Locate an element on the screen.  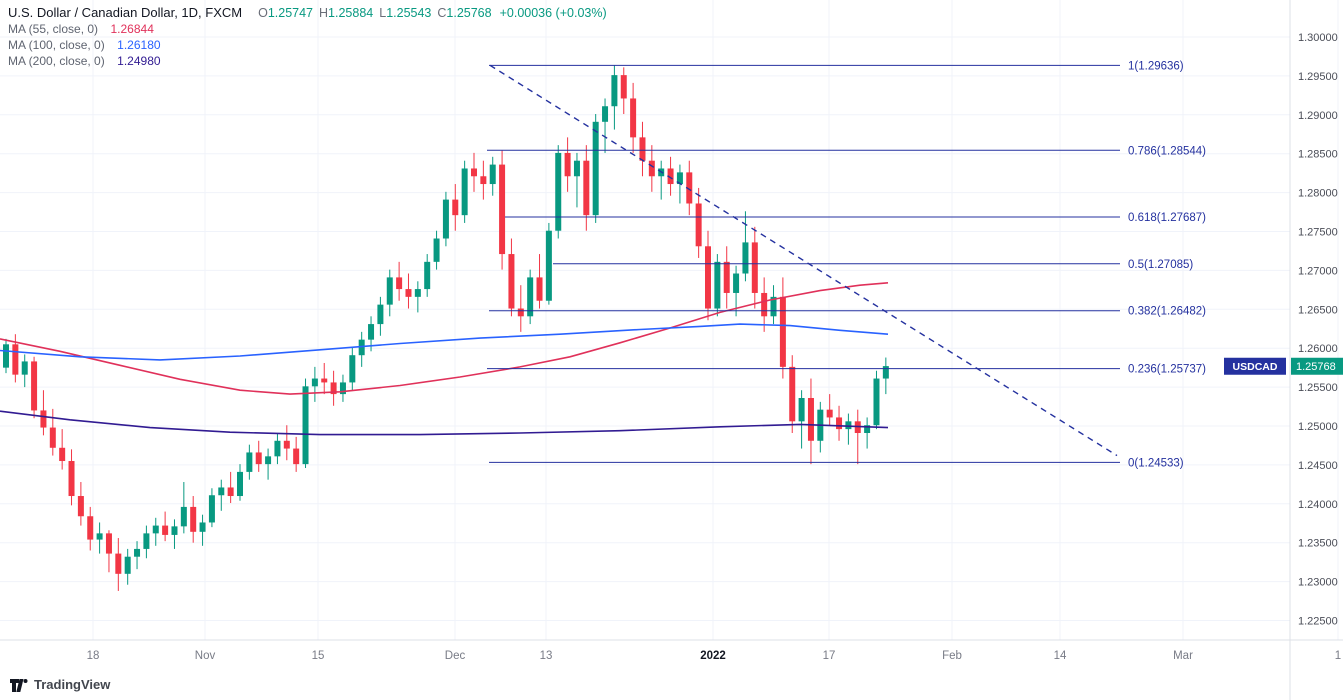
price-tick-label: 1.25500 is located at coordinates (1318, 388).